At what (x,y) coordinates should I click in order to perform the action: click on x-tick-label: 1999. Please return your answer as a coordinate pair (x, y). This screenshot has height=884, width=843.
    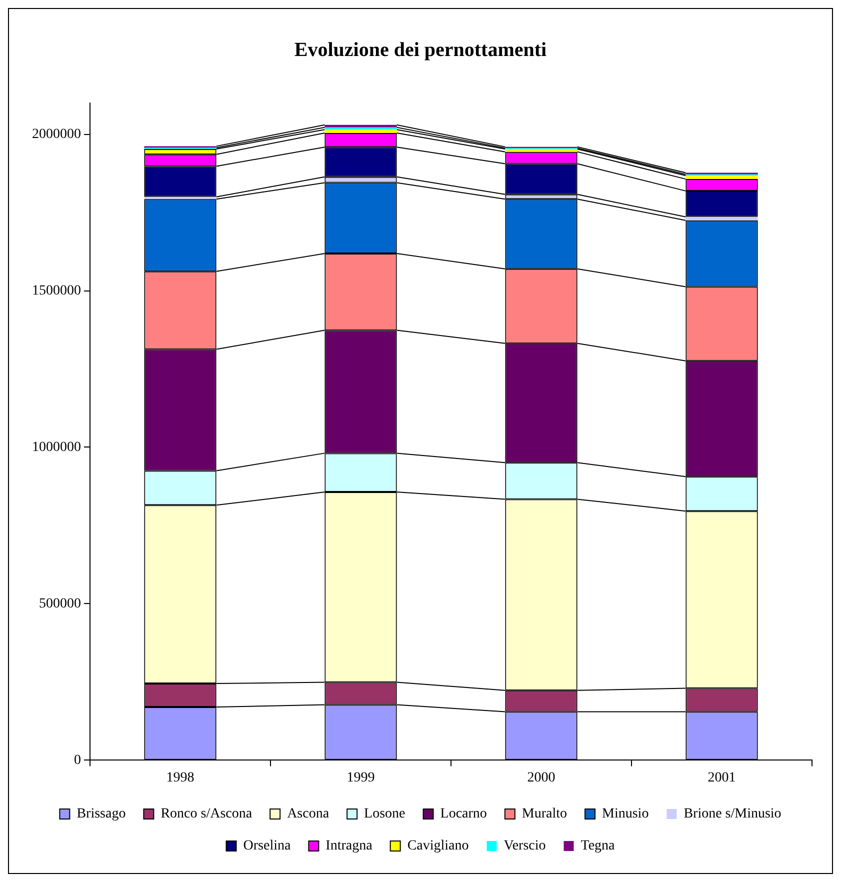
    Looking at the image, I should click on (360, 778).